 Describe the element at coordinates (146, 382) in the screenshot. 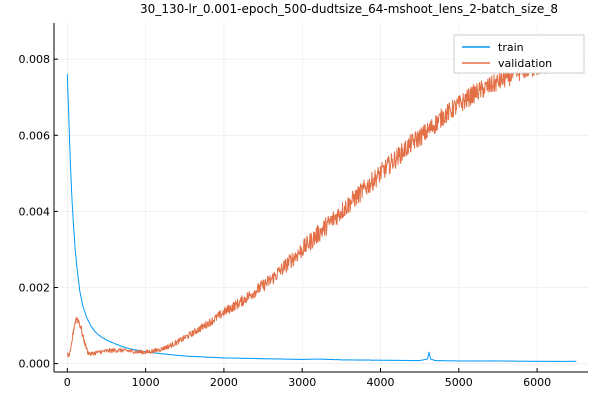

I see `x-tick-label: 1000` at that location.